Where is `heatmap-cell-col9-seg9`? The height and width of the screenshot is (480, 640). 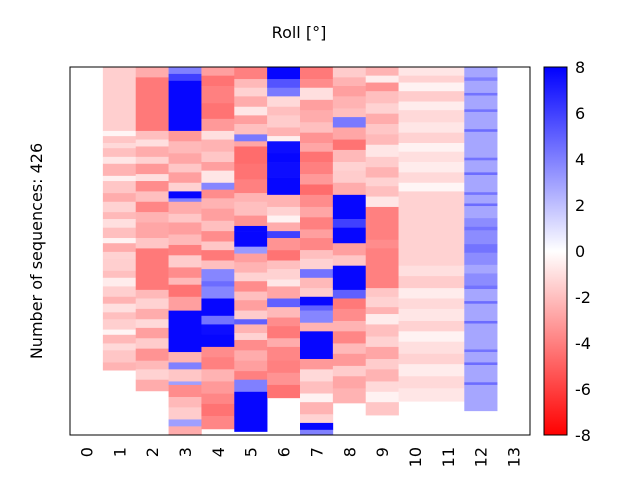 heatmap-cell-col9-seg9 is located at coordinates (382, 162).